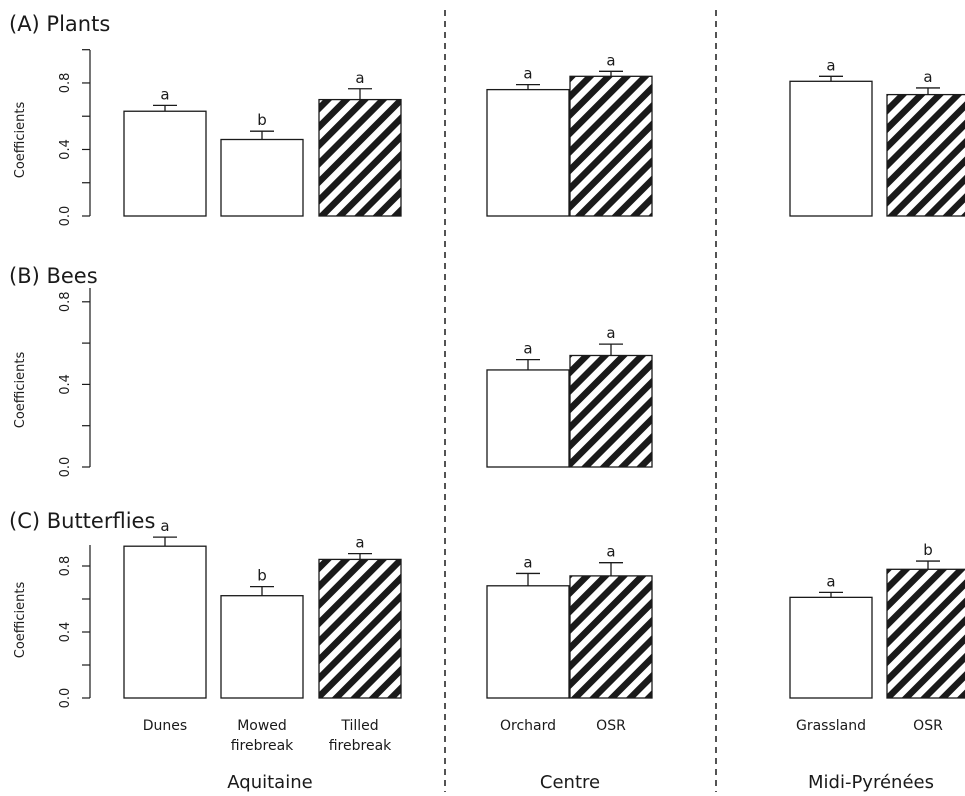 This screenshot has height=796, width=965. I want to click on region-label-3: Midi-Pyrénées, so click(871, 782).